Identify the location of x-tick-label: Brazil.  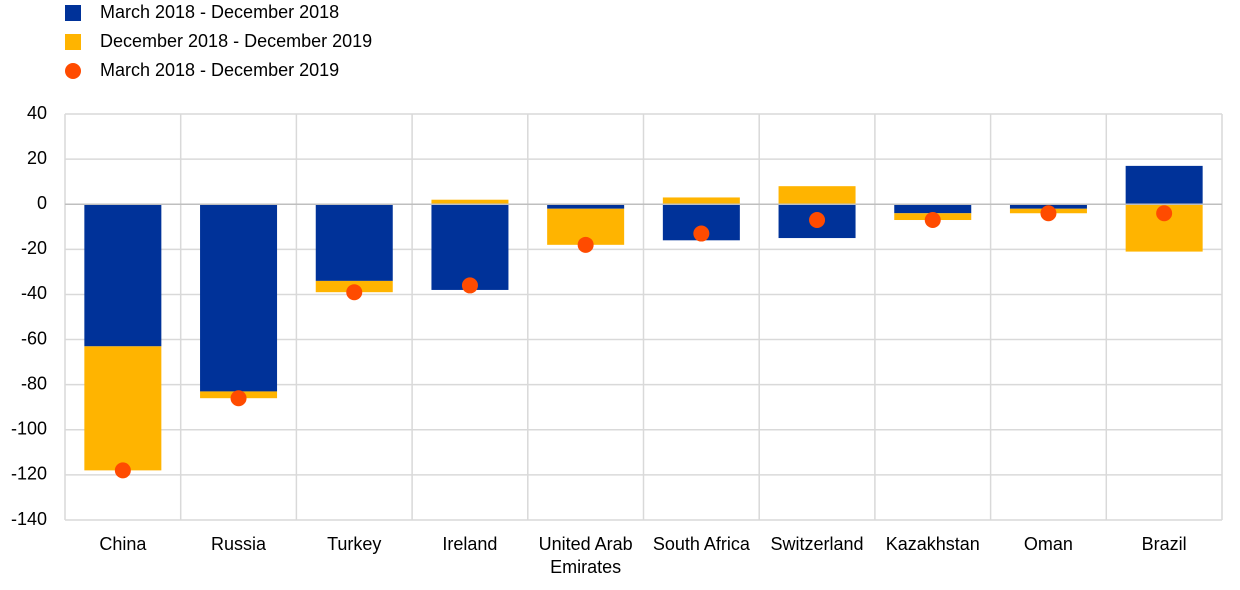
(1164, 544).